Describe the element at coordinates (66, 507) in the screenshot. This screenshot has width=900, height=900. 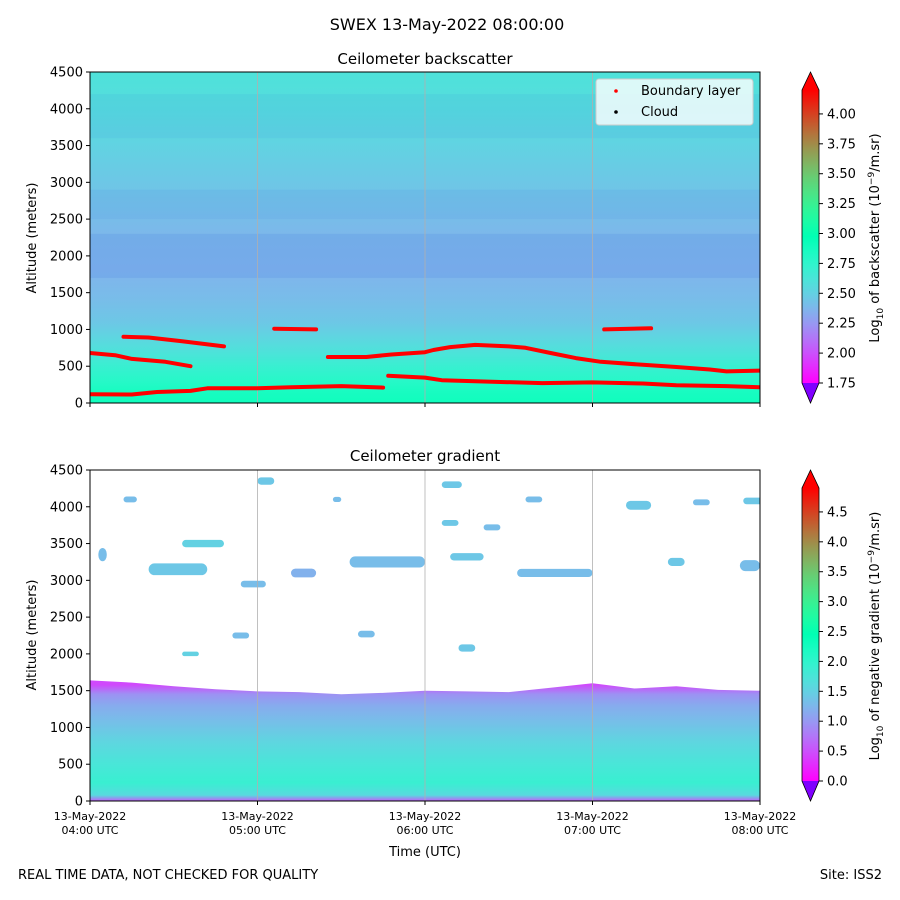
I see `y-tick-label: 4000` at that location.